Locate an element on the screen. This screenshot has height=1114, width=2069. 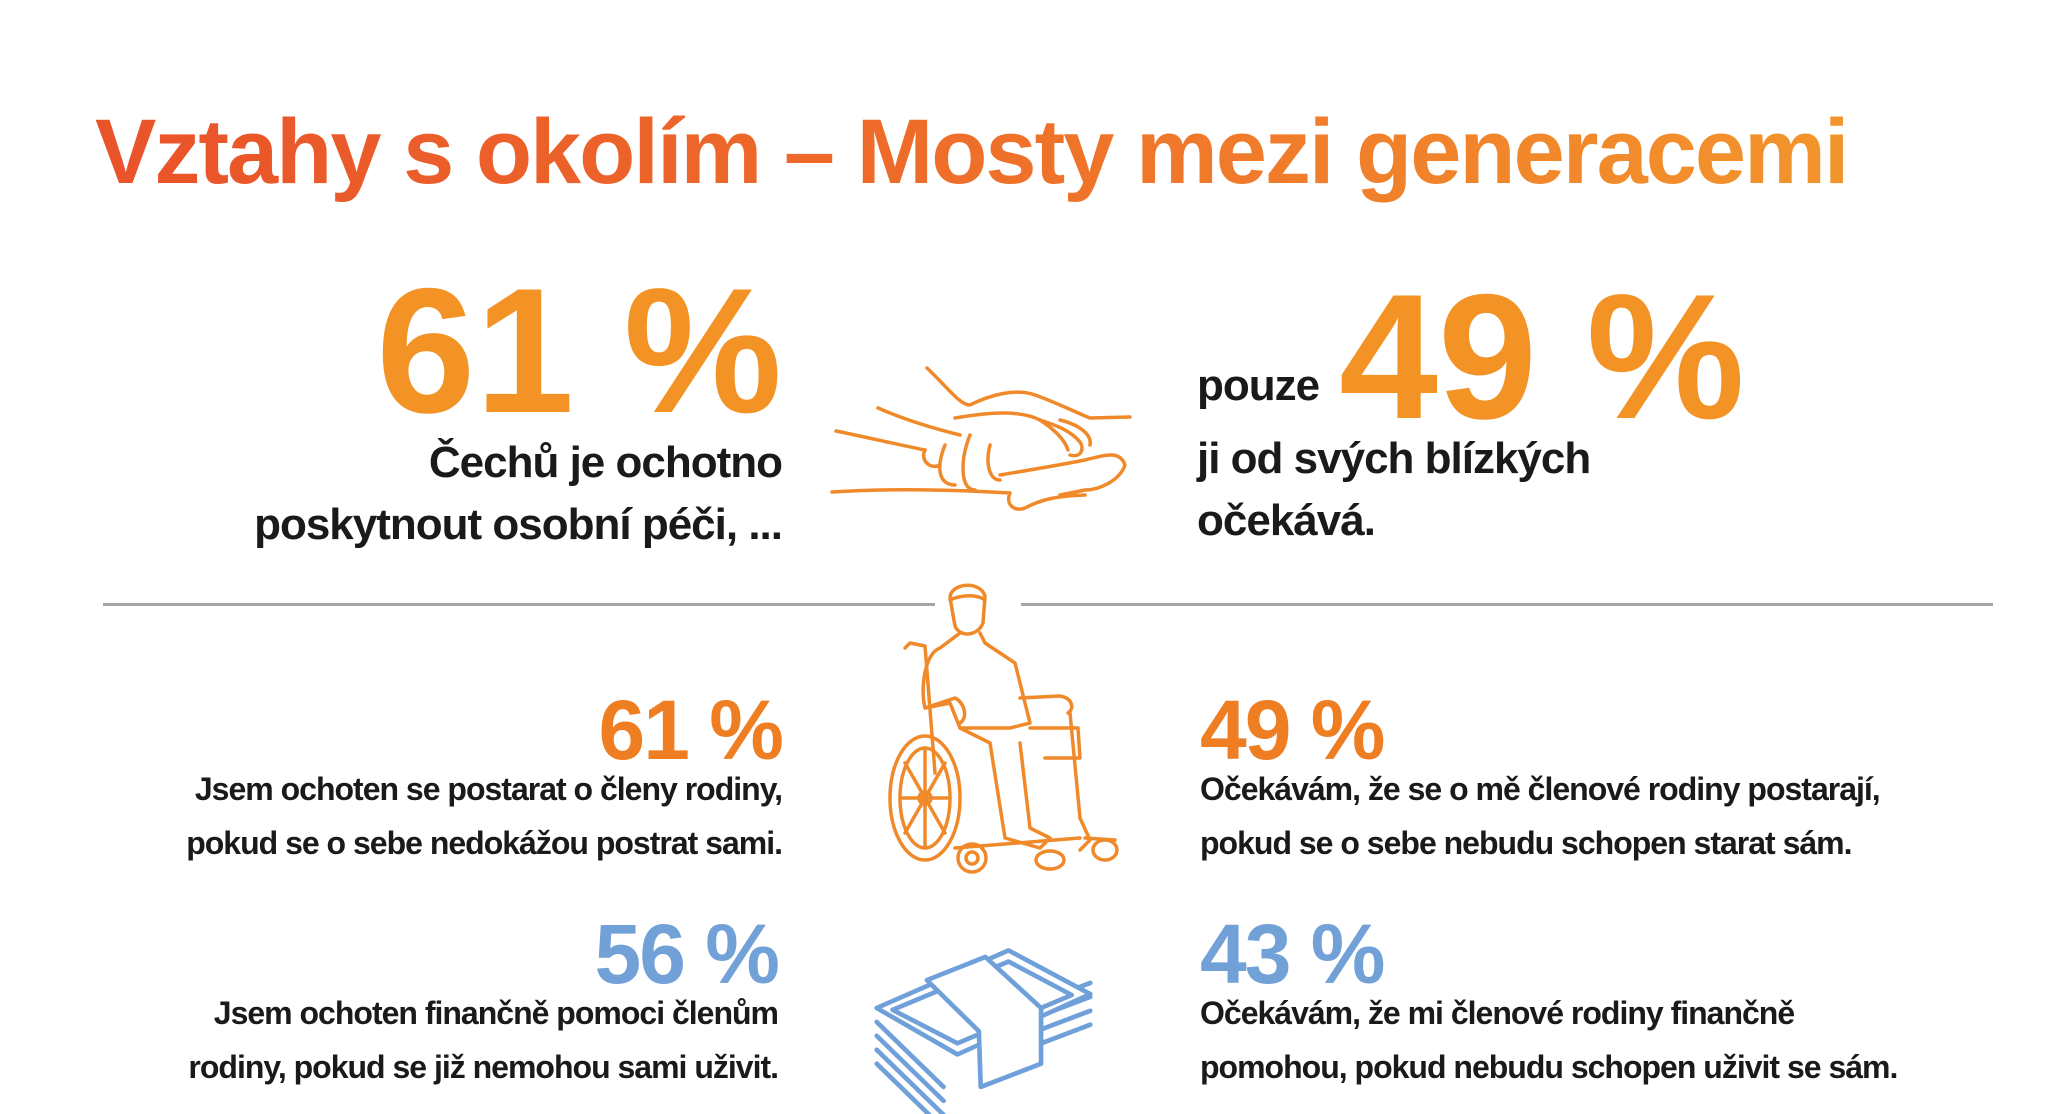
divider-left is located at coordinates (519, 604).